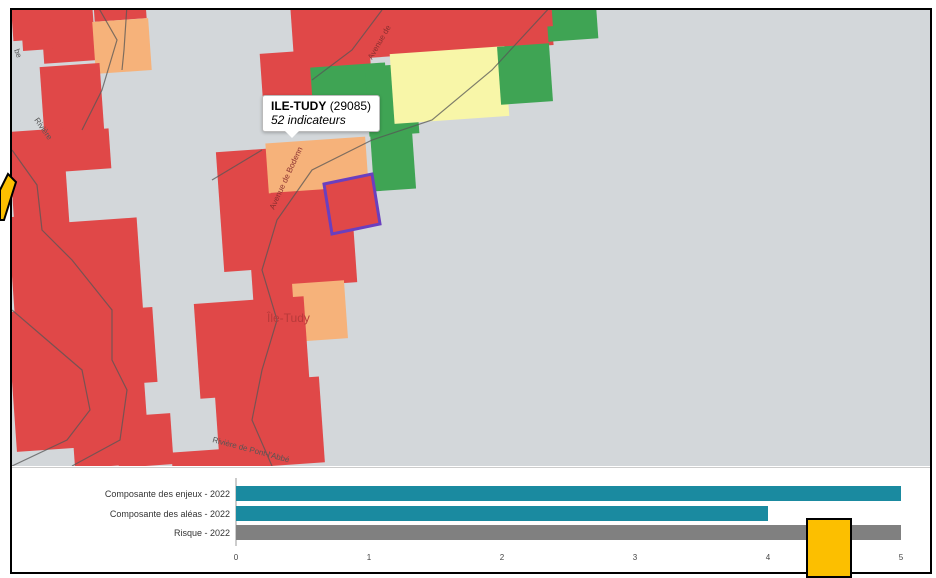 Image resolution: width=936 pixels, height=578 pixels. I want to click on x-tick-label: 3, so click(635, 557).